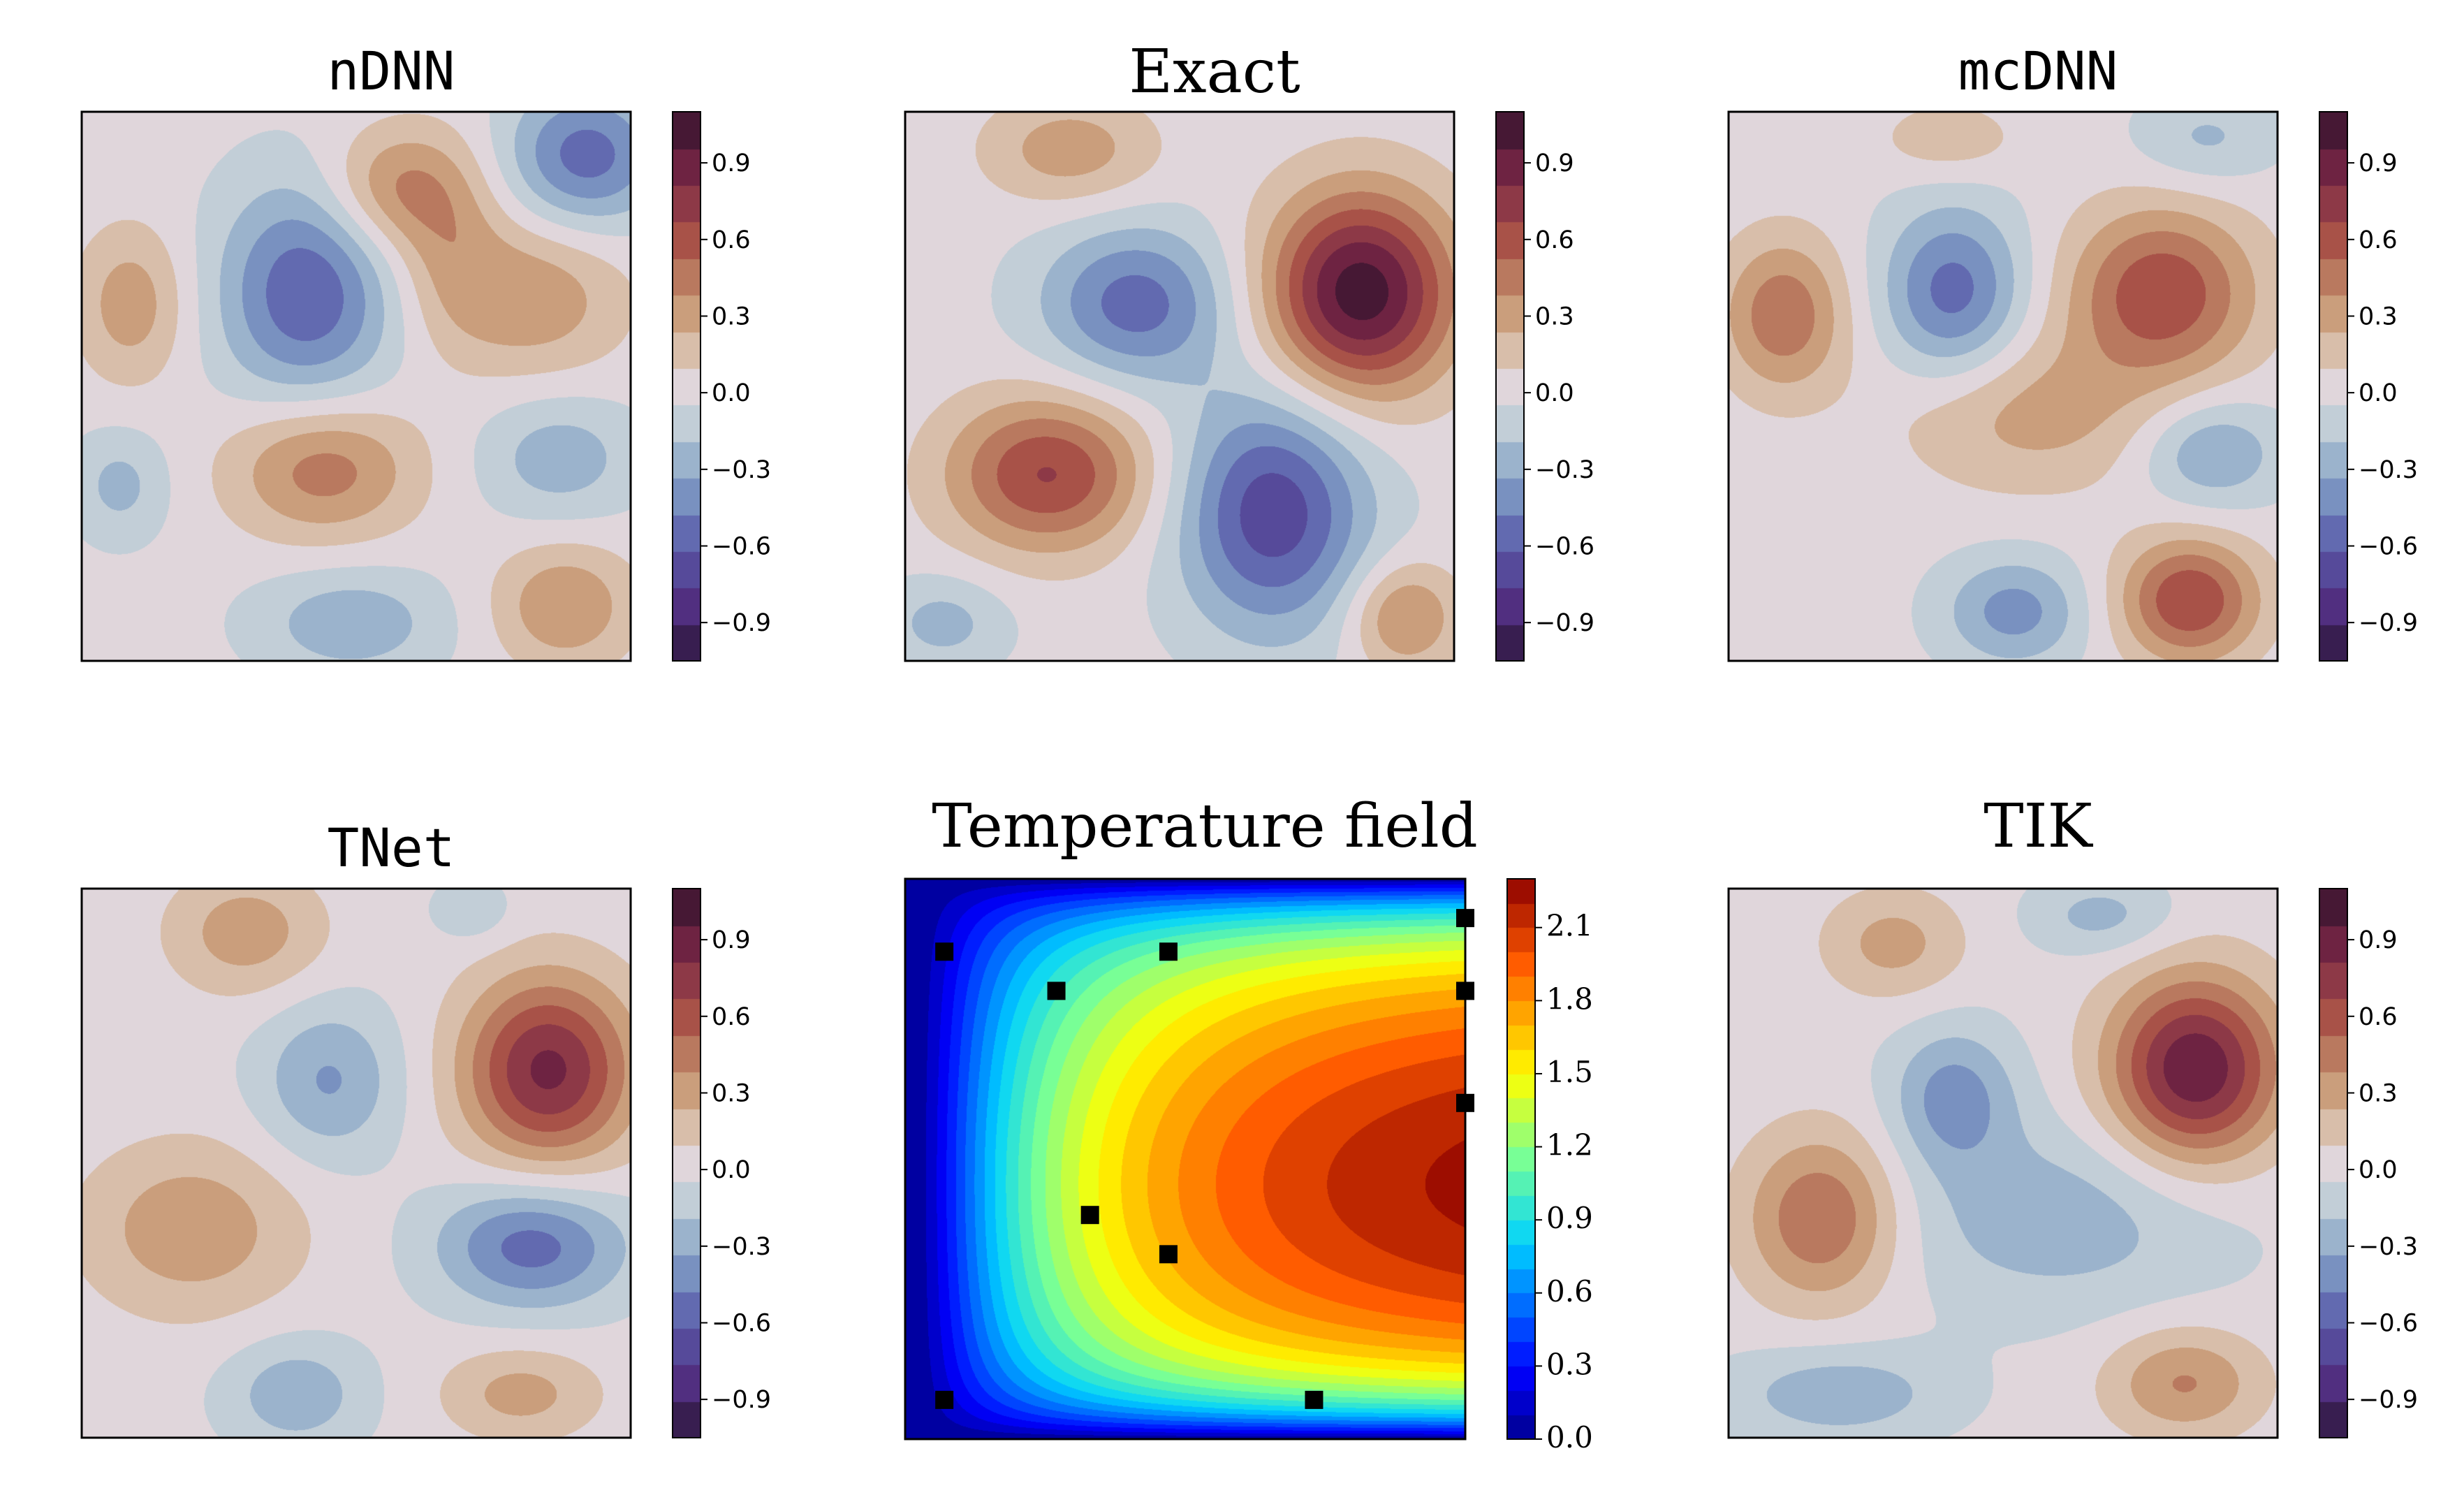 The height and width of the screenshot is (1488, 2464). I want to click on colorbar-ticks-exact: 0.9 0.6 0.3 0.0 −0.3 −0.6 −0.9, so click(1559, 393).